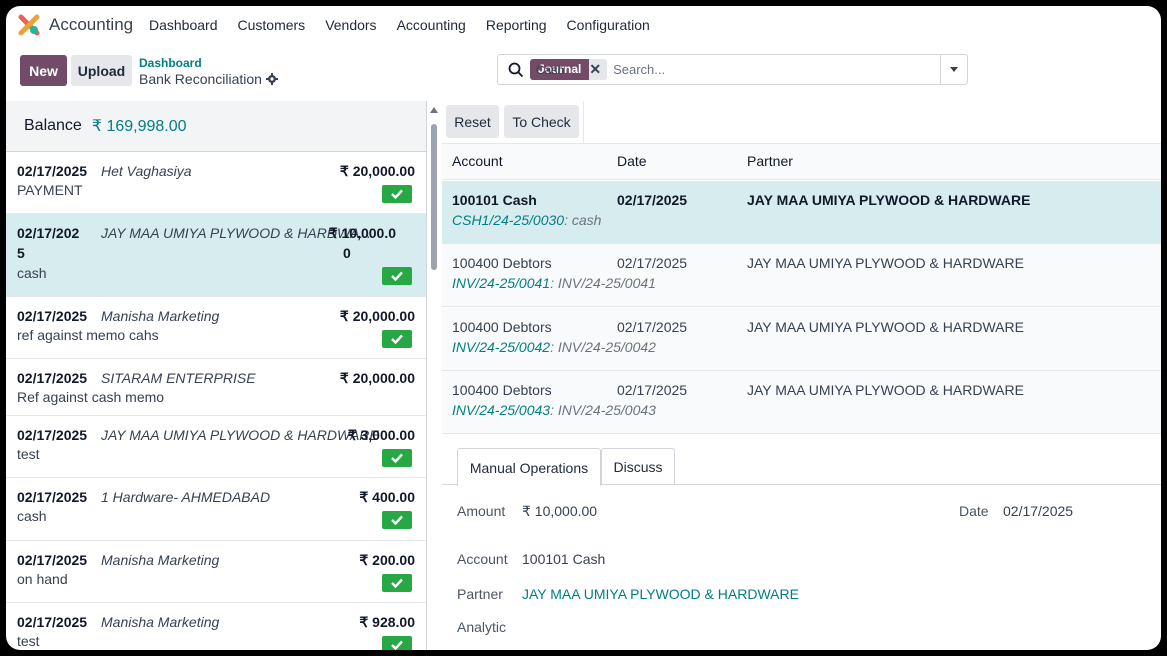 The image size is (1167, 656). I want to click on row-ref-link: INV/24-25/0041, so click(501, 283).